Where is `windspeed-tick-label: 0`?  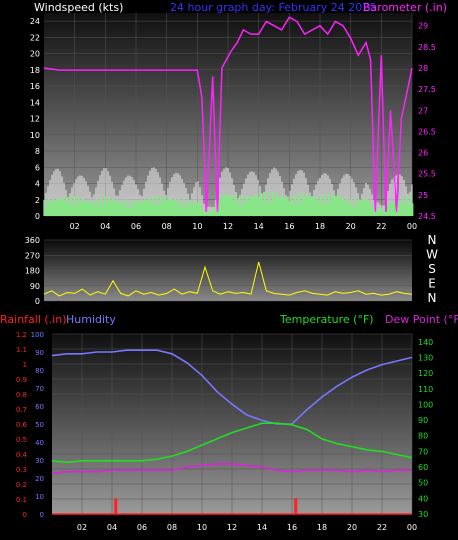 windspeed-tick-label: 0 is located at coordinates (37, 216).